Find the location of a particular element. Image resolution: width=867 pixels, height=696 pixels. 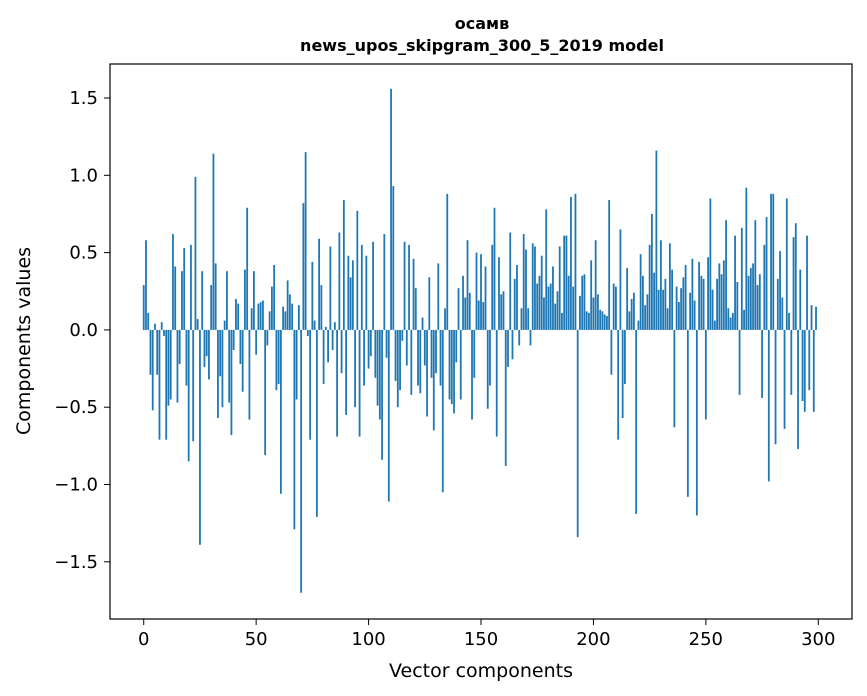

chart-title-line-1: осамв is located at coordinates (482, 23).